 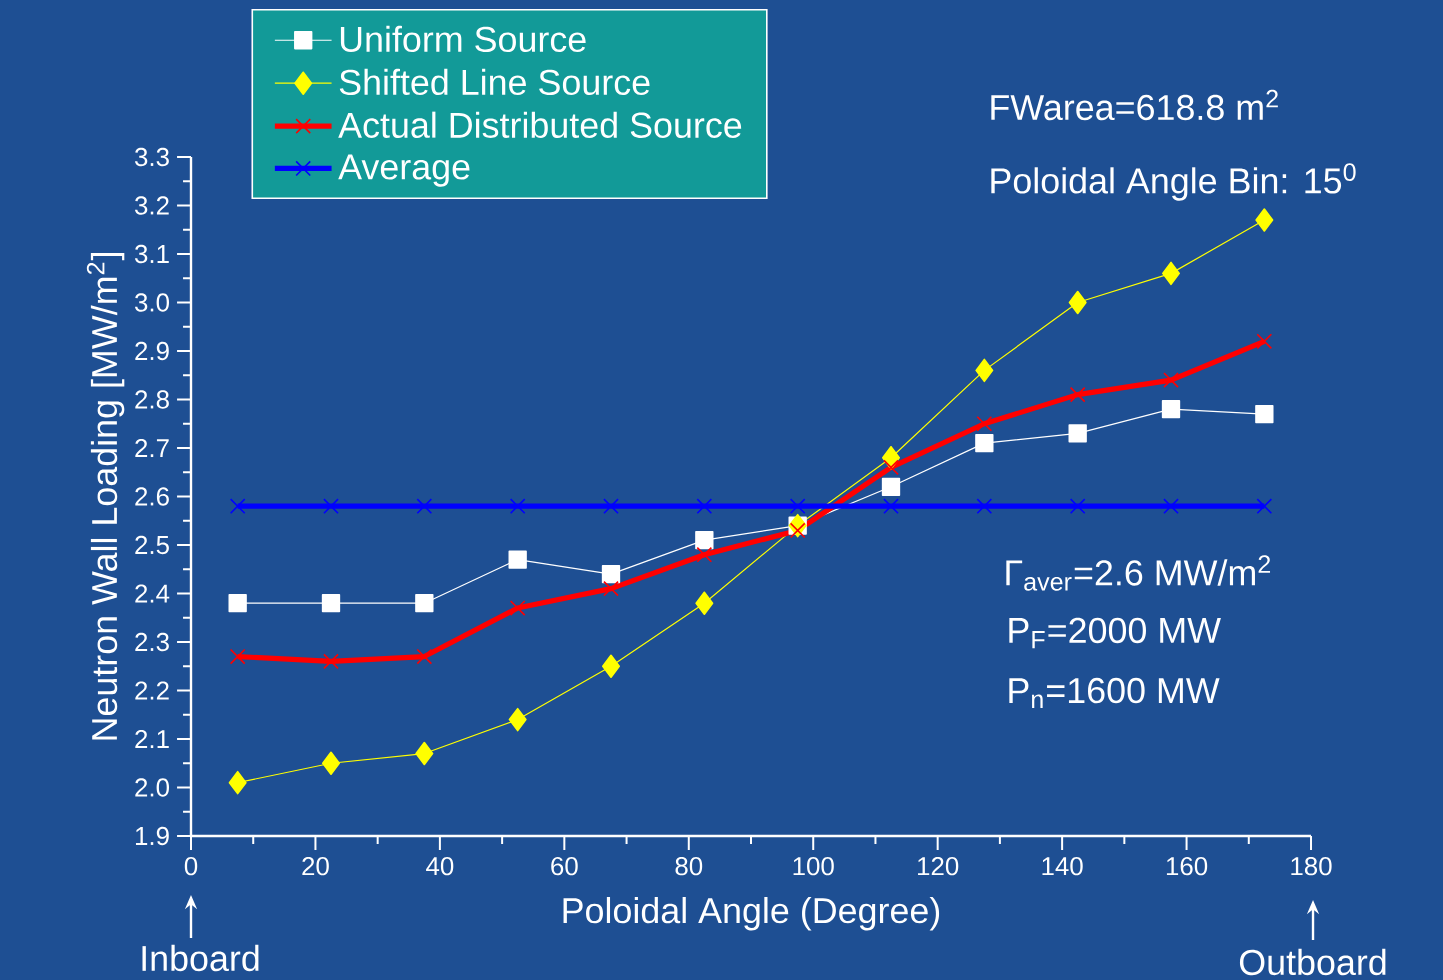 I want to click on x-tick-label: 100, so click(x=813, y=866).